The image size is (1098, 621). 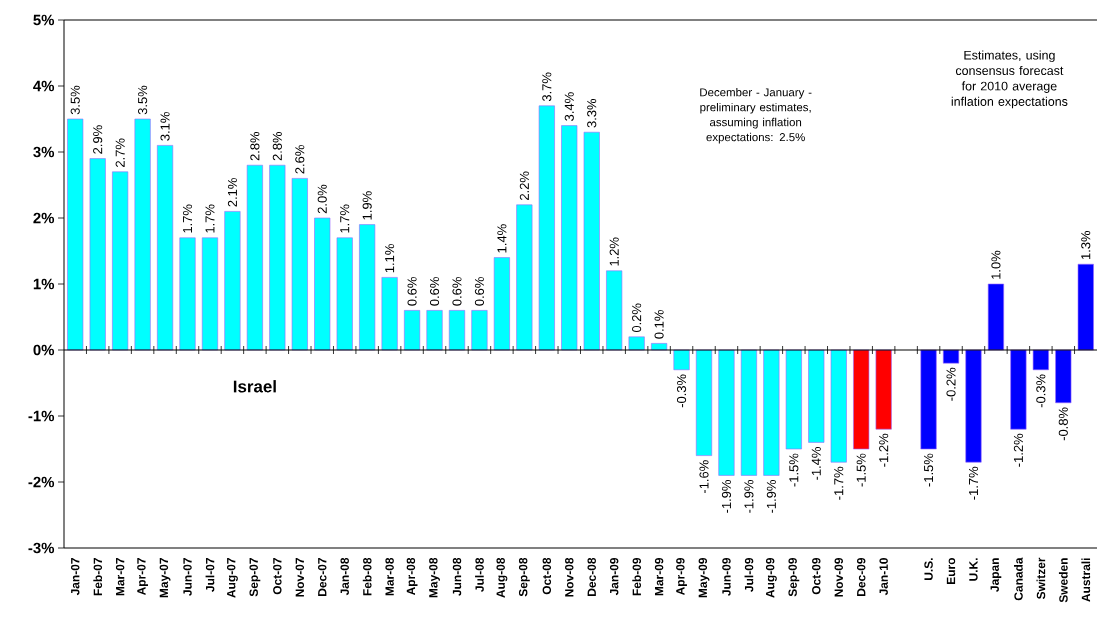 I want to click on x-tick-label: Jul-08, so click(x=479, y=574).